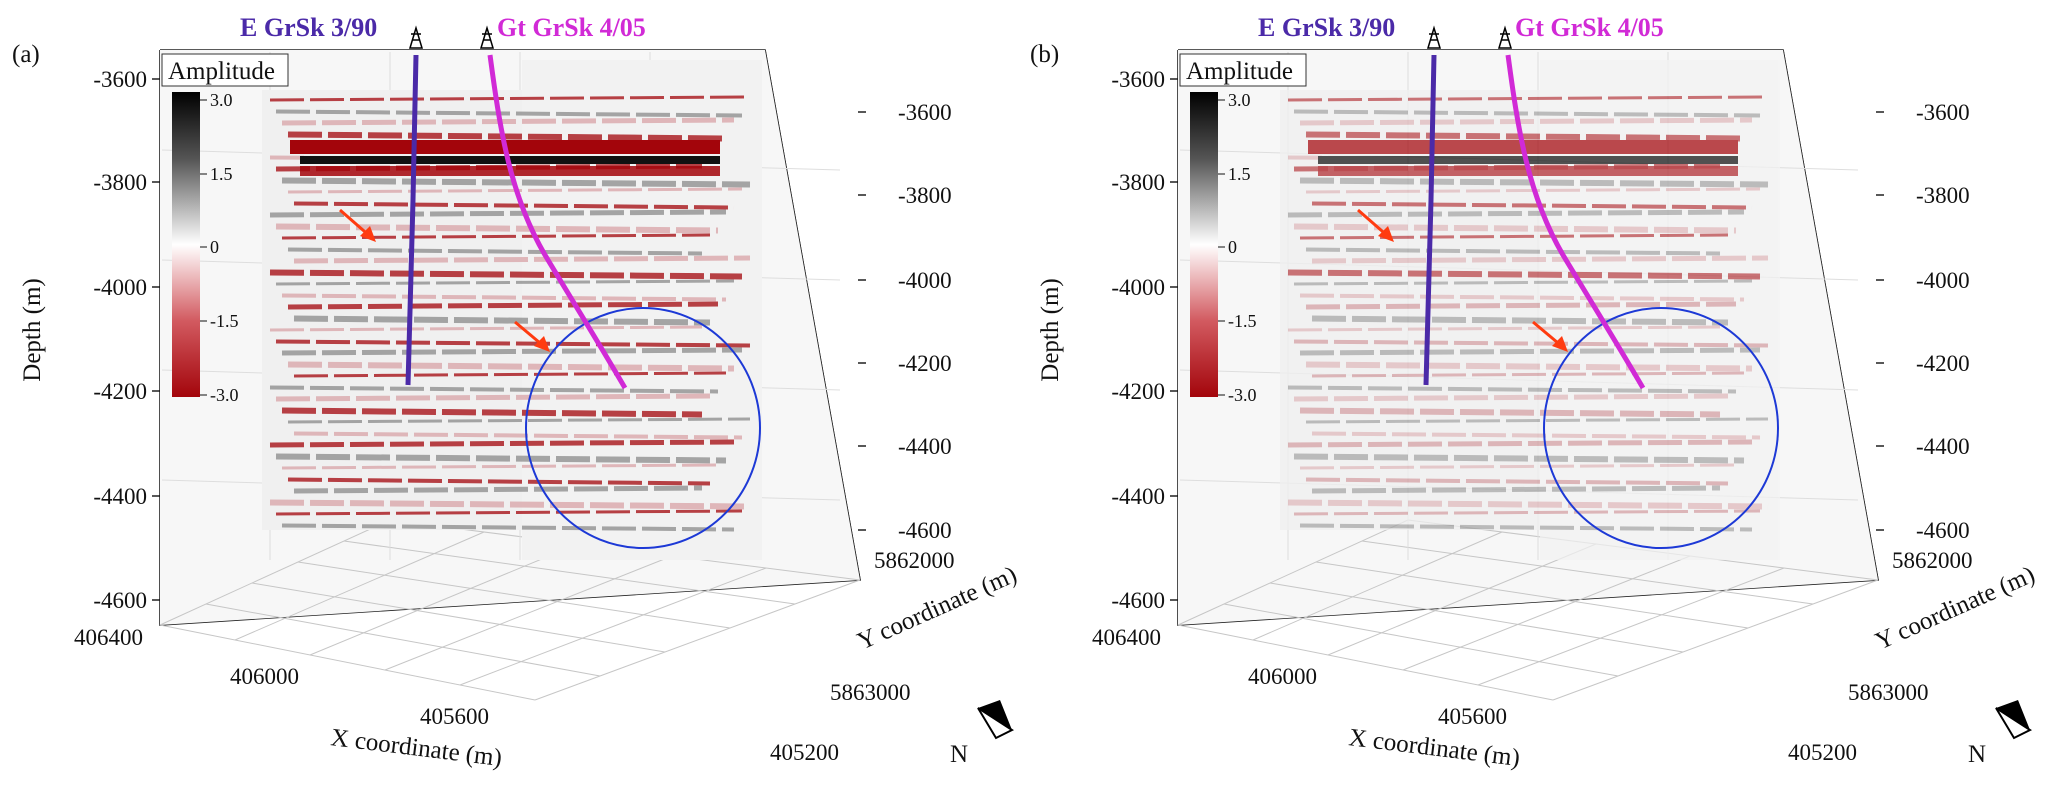 Image resolution: width=2067 pixels, height=790 pixels. What do you see at coordinates (905, 321) in the screenshot?
I see `depth-axis-right: -3600 -3800 -4000 -4200 -4400 -4600` at bounding box center [905, 321].